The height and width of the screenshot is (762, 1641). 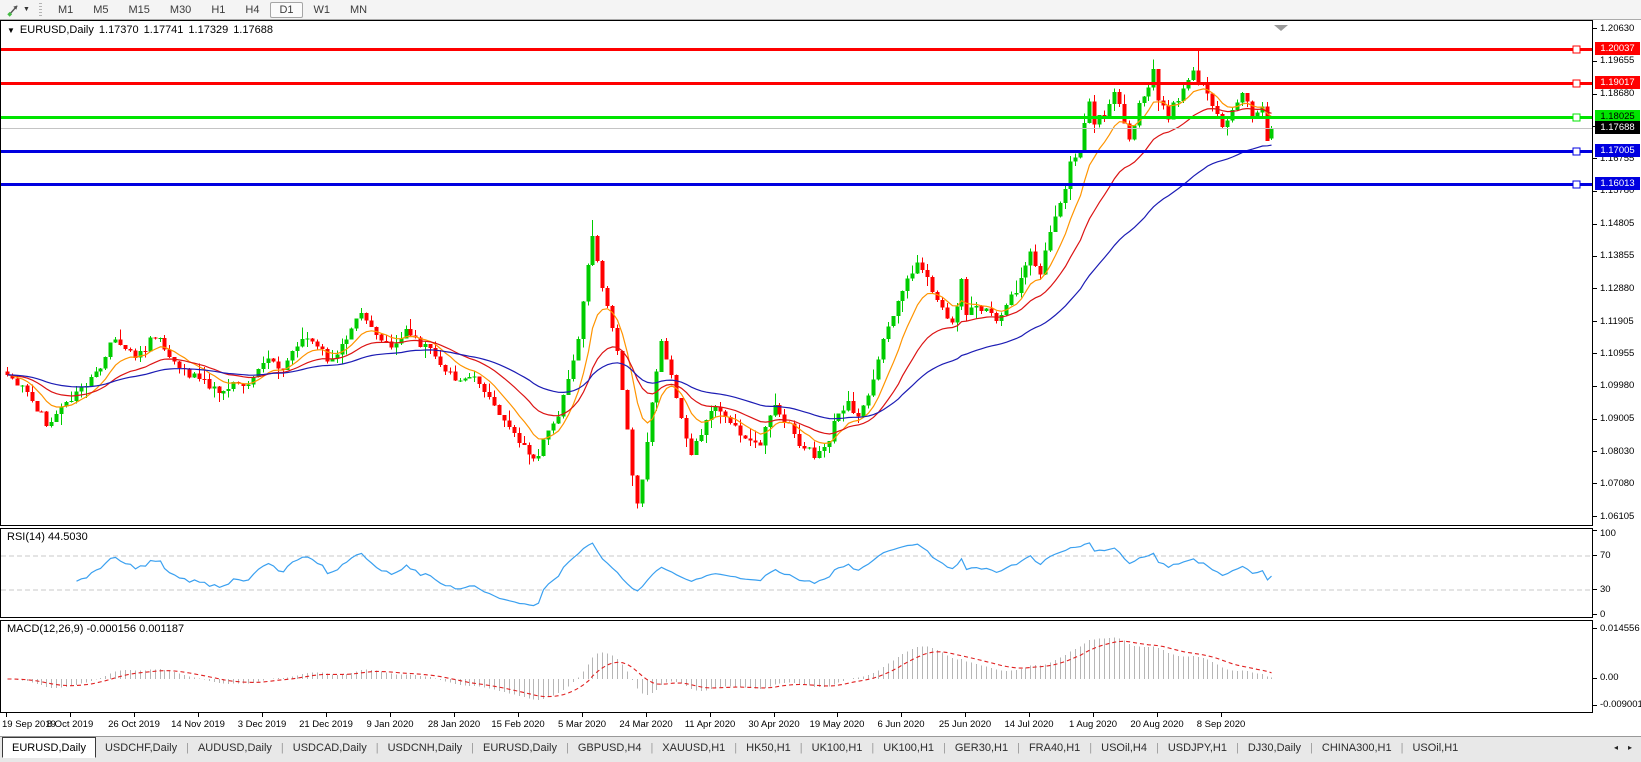 What do you see at coordinates (674, 574) in the screenshot?
I see `rsi-line` at bounding box center [674, 574].